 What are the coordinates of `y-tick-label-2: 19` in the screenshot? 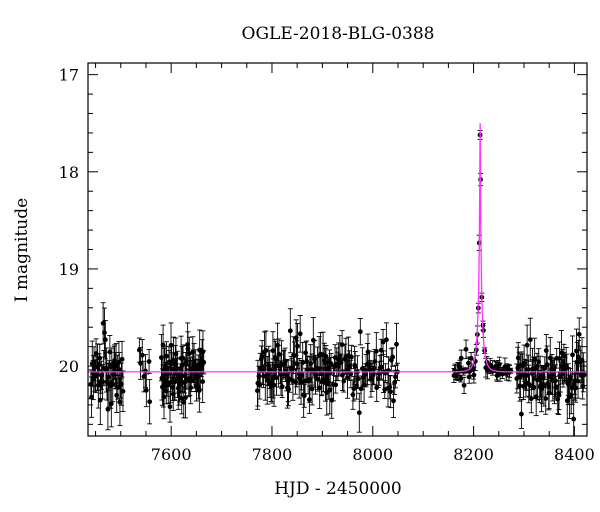 It's located at (69, 269).